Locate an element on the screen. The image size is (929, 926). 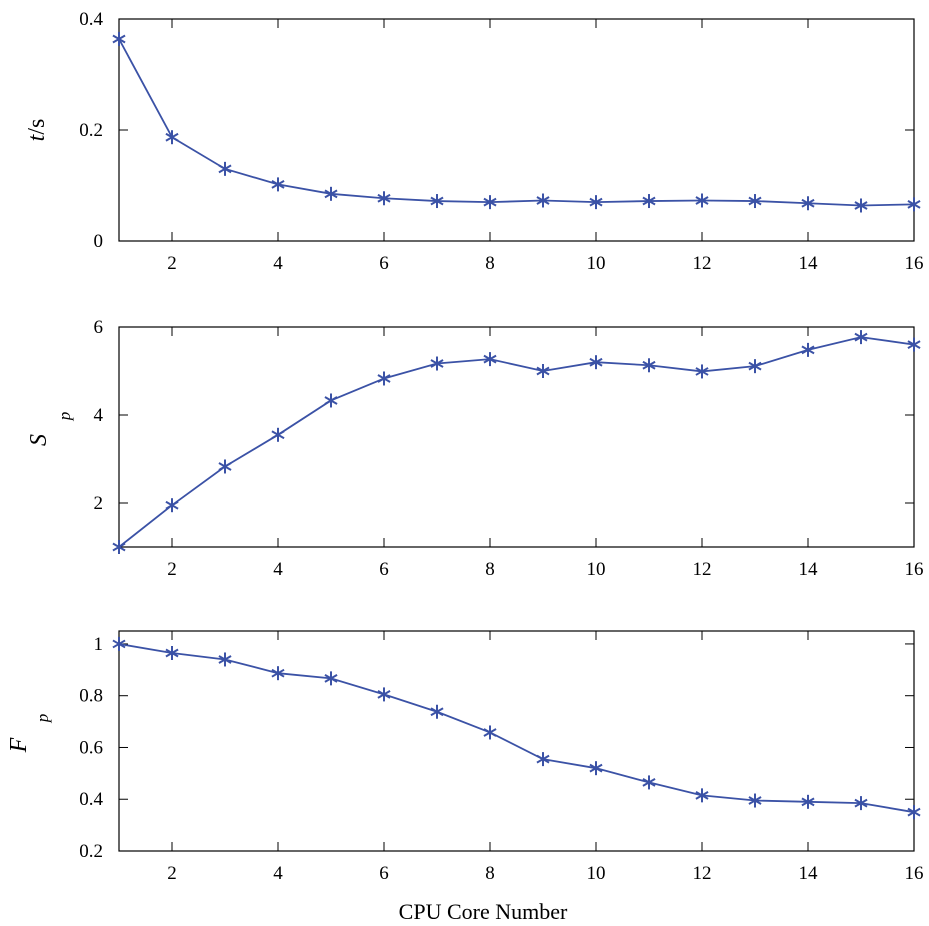
efficiency-xtick-label: 6 is located at coordinates (384, 873).